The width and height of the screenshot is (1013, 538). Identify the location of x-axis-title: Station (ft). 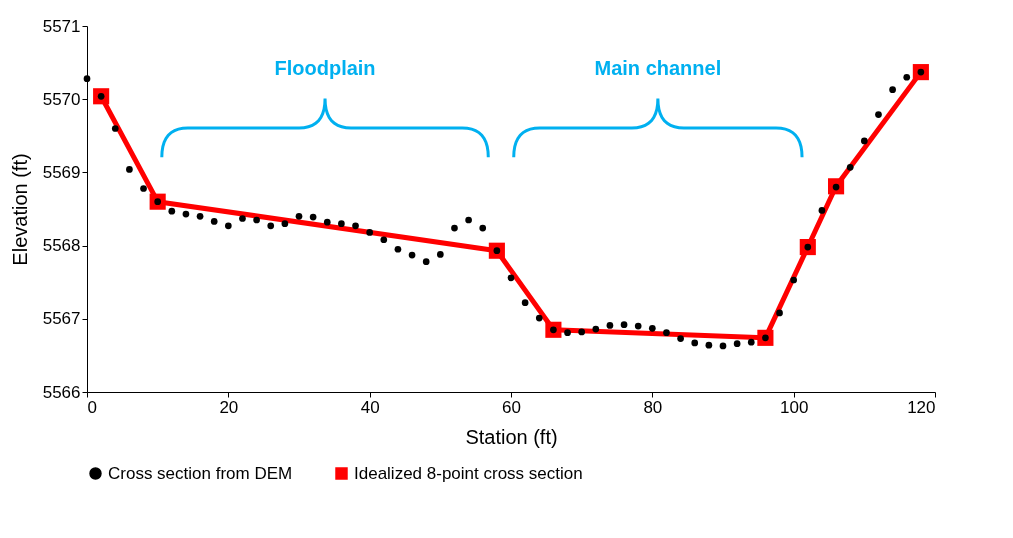
(511, 436).